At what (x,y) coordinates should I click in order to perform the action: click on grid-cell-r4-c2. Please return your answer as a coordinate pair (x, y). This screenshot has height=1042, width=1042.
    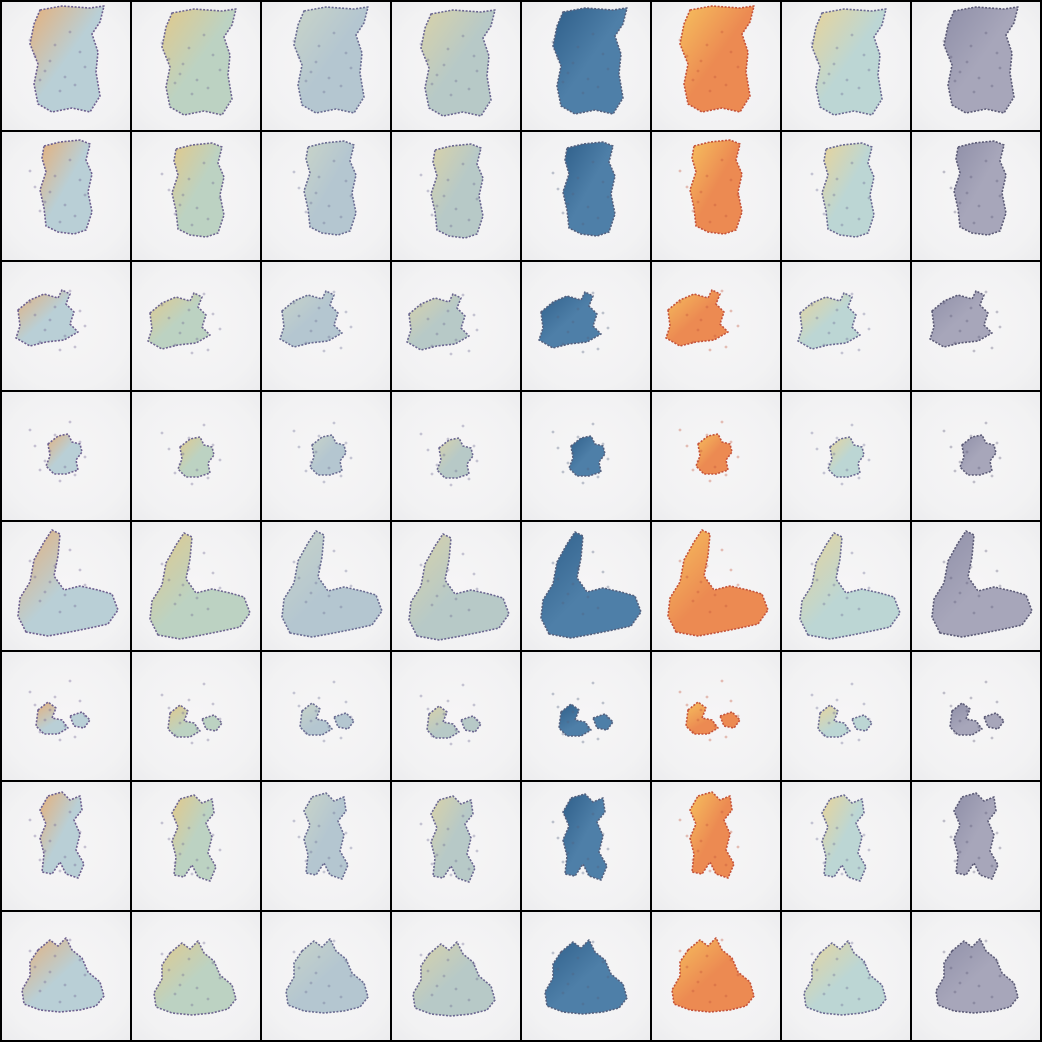
    Looking at the image, I should click on (196, 456).